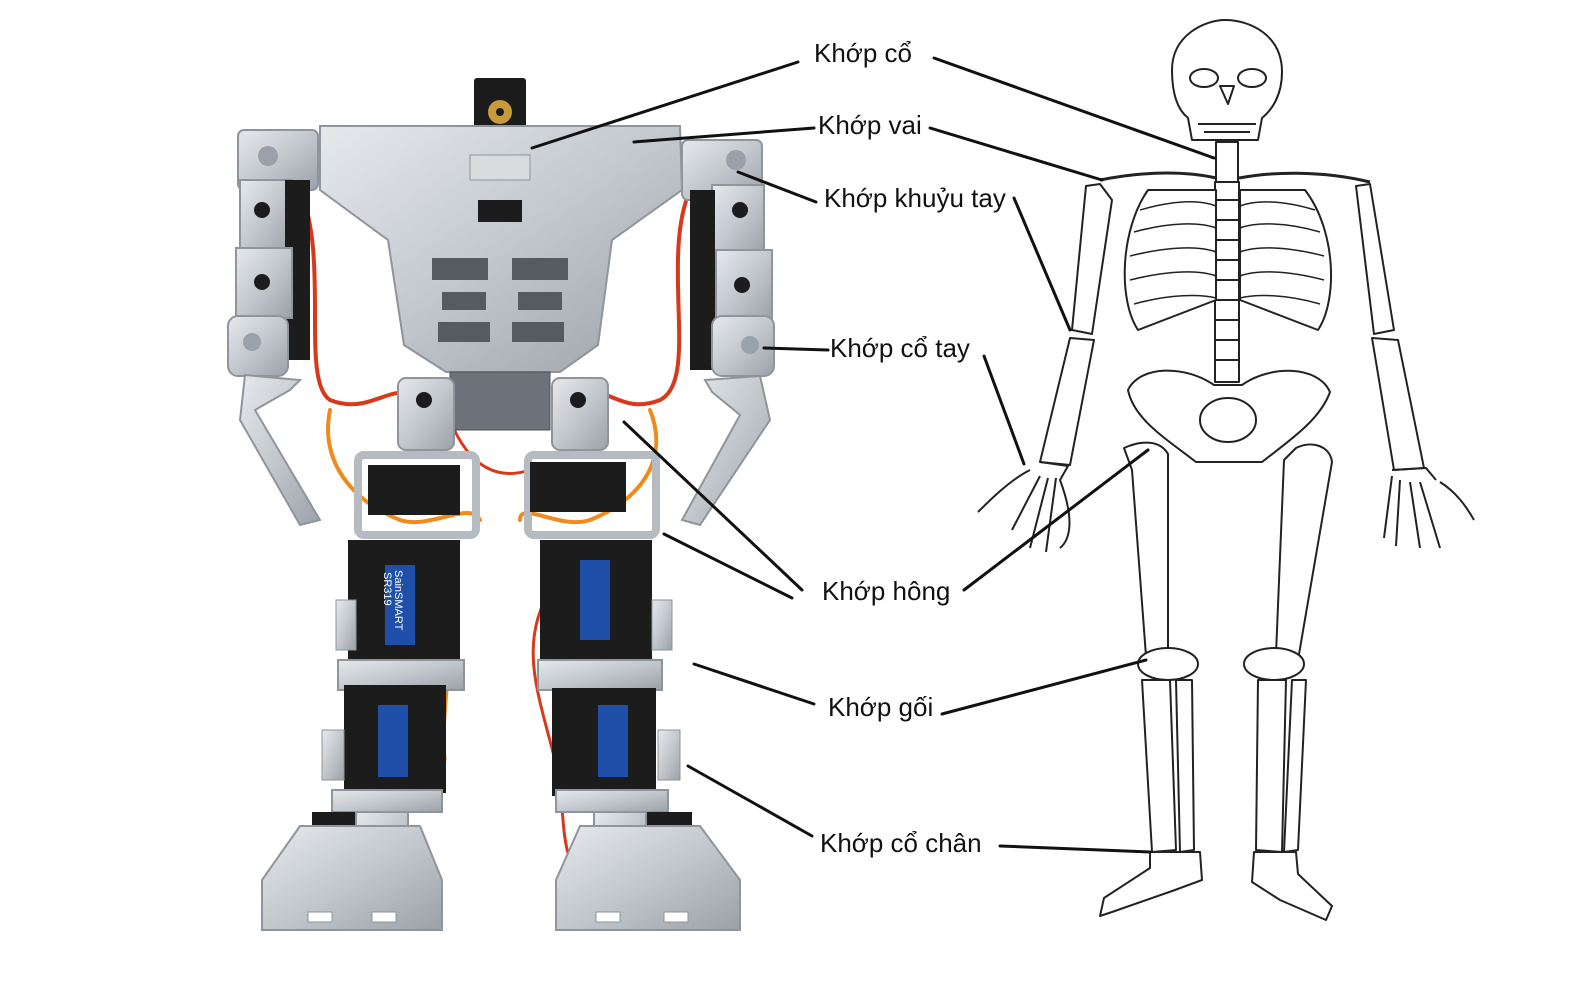  What do you see at coordinates (1146, 549) in the screenshot?
I see `femur-left` at bounding box center [1146, 549].